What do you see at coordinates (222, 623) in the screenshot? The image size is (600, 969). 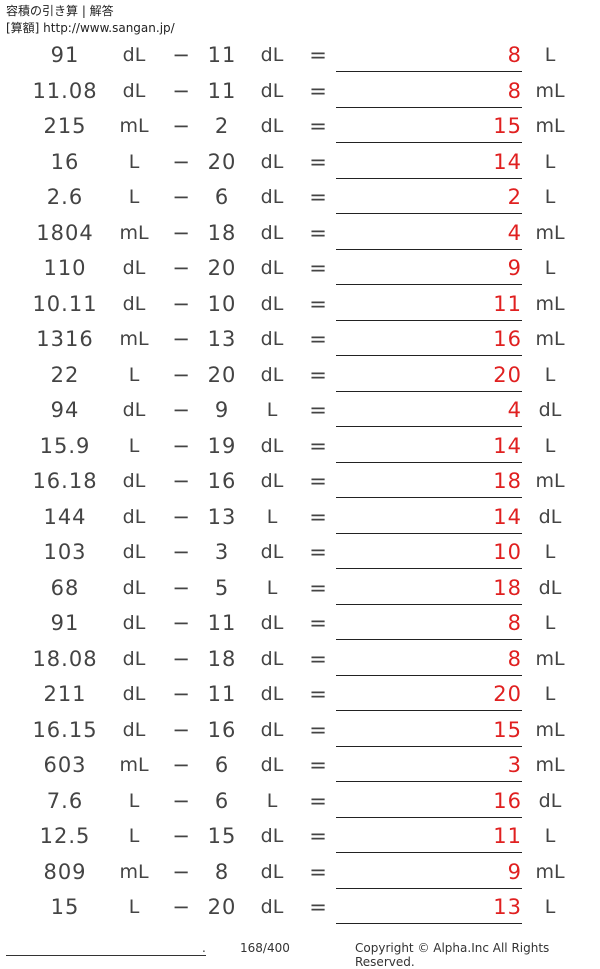 I see `second-value: 11` at bounding box center [222, 623].